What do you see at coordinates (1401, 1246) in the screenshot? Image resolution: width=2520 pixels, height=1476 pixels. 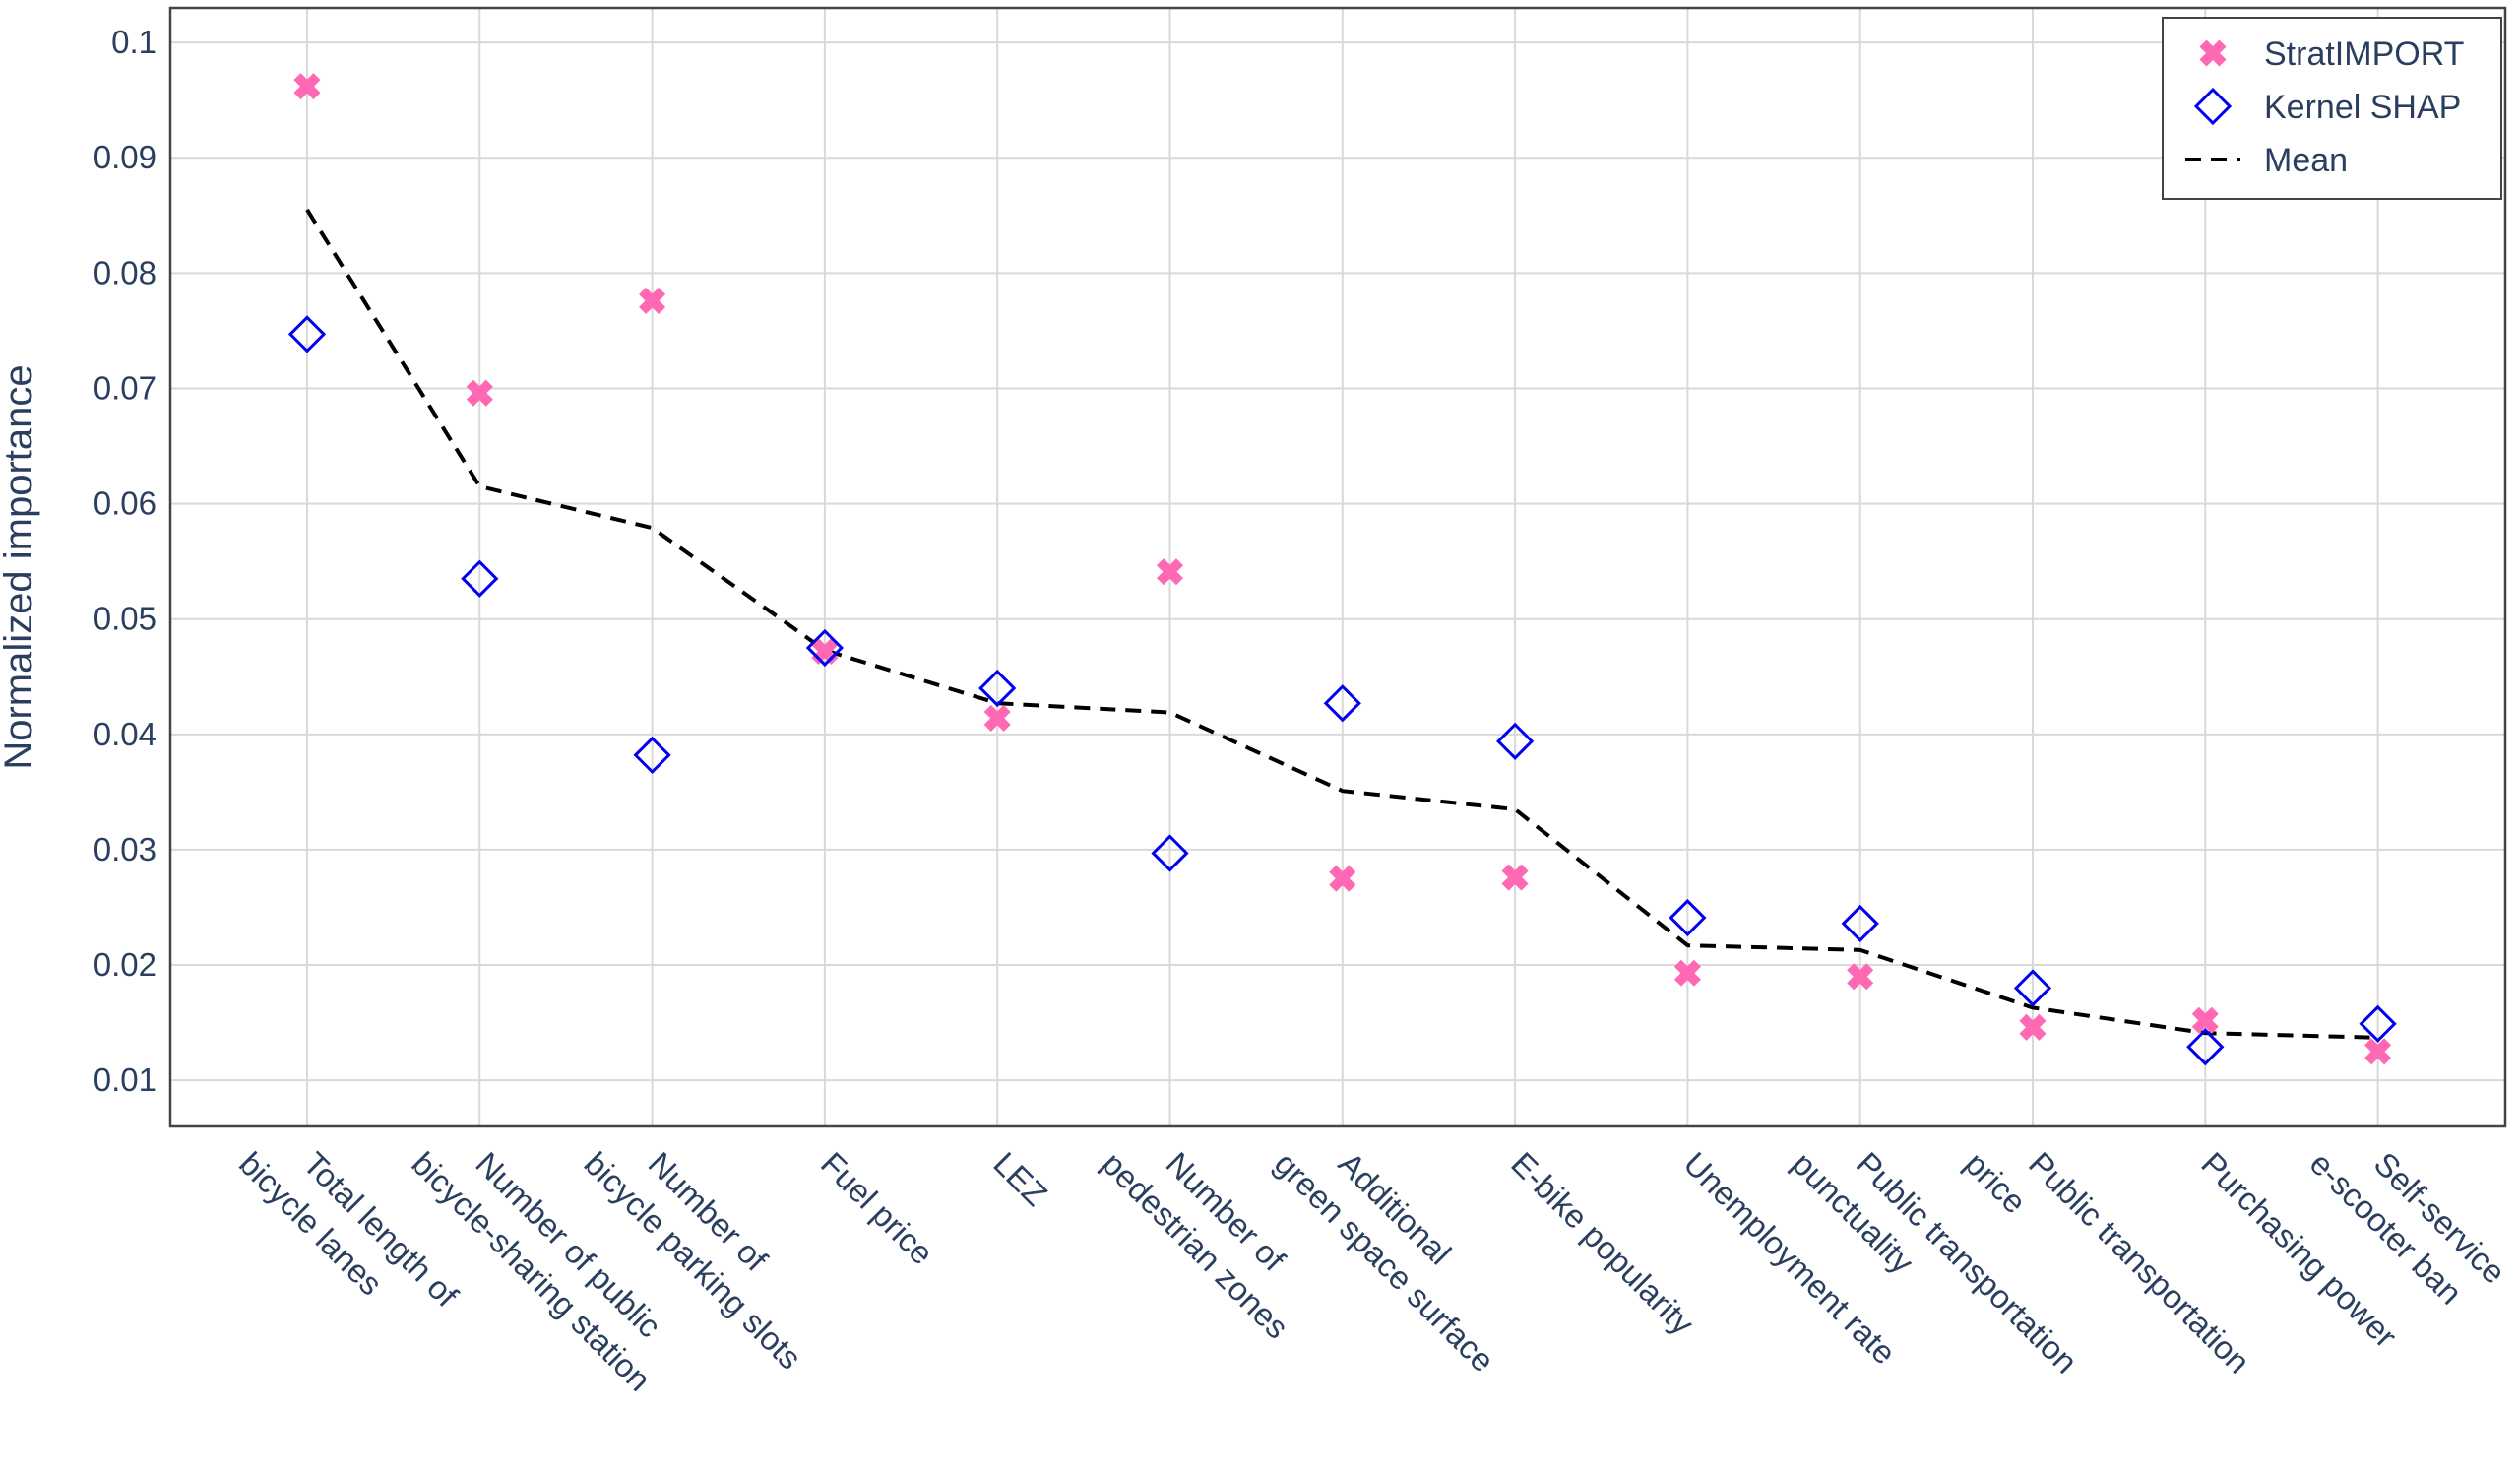 I see `x-tick-label: Additionalgreen space surface` at bounding box center [1401, 1246].